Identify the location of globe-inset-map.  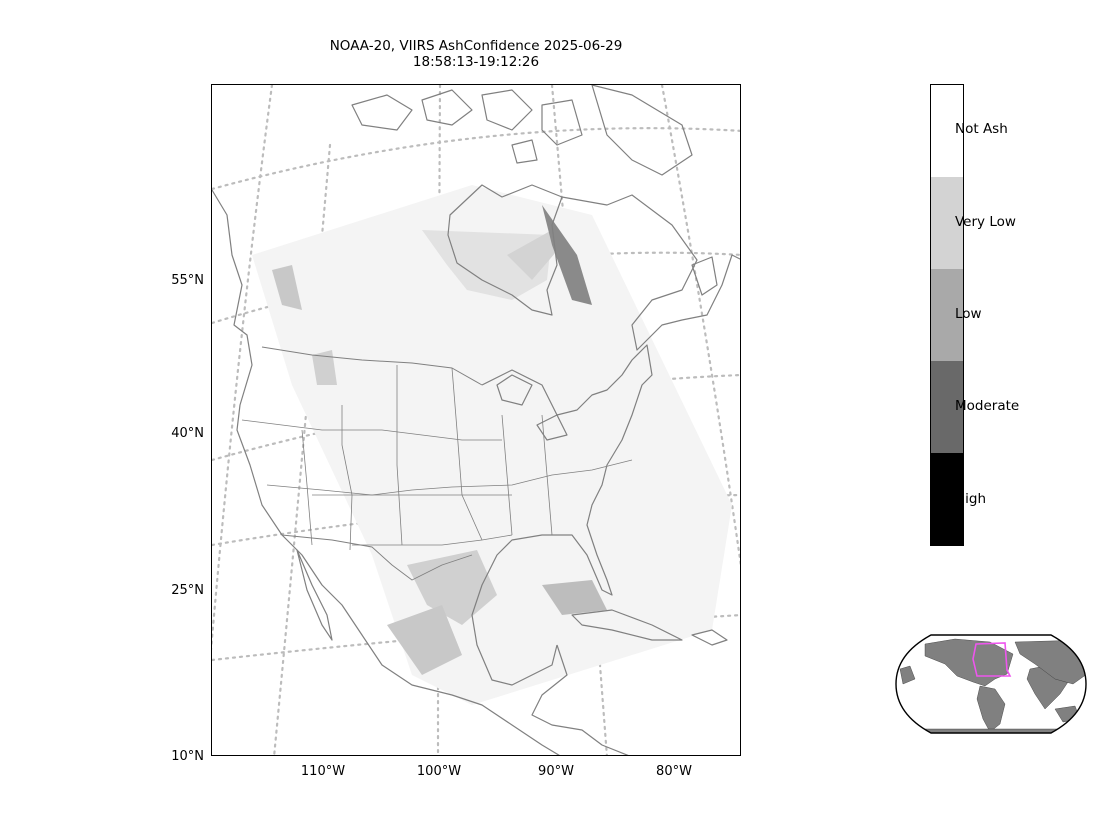
(991, 684).